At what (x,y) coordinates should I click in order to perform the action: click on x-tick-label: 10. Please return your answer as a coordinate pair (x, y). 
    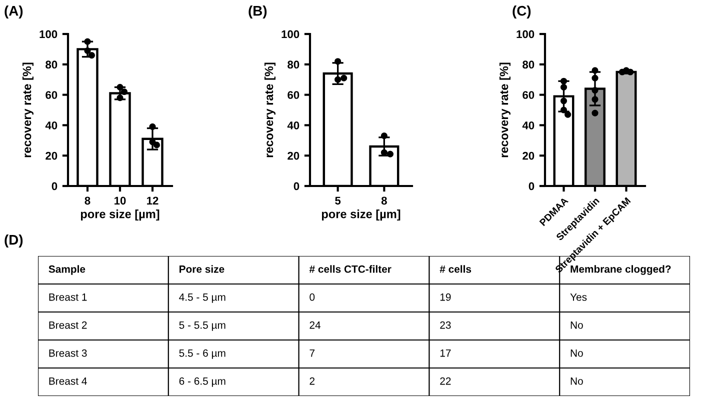
    Looking at the image, I should click on (120, 200).